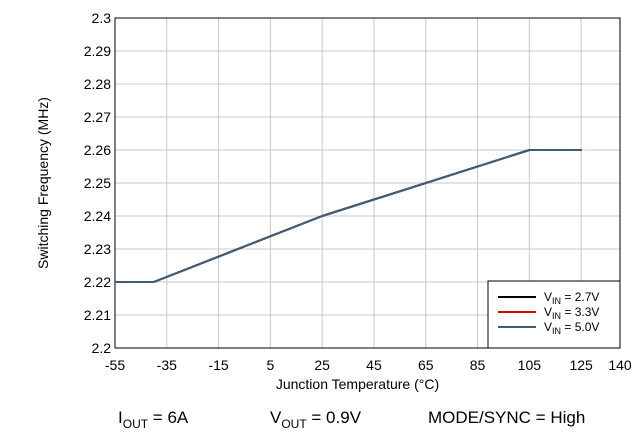 The image size is (637, 435). I want to click on legend-entry-rest: = 2.7V, so click(580, 297).